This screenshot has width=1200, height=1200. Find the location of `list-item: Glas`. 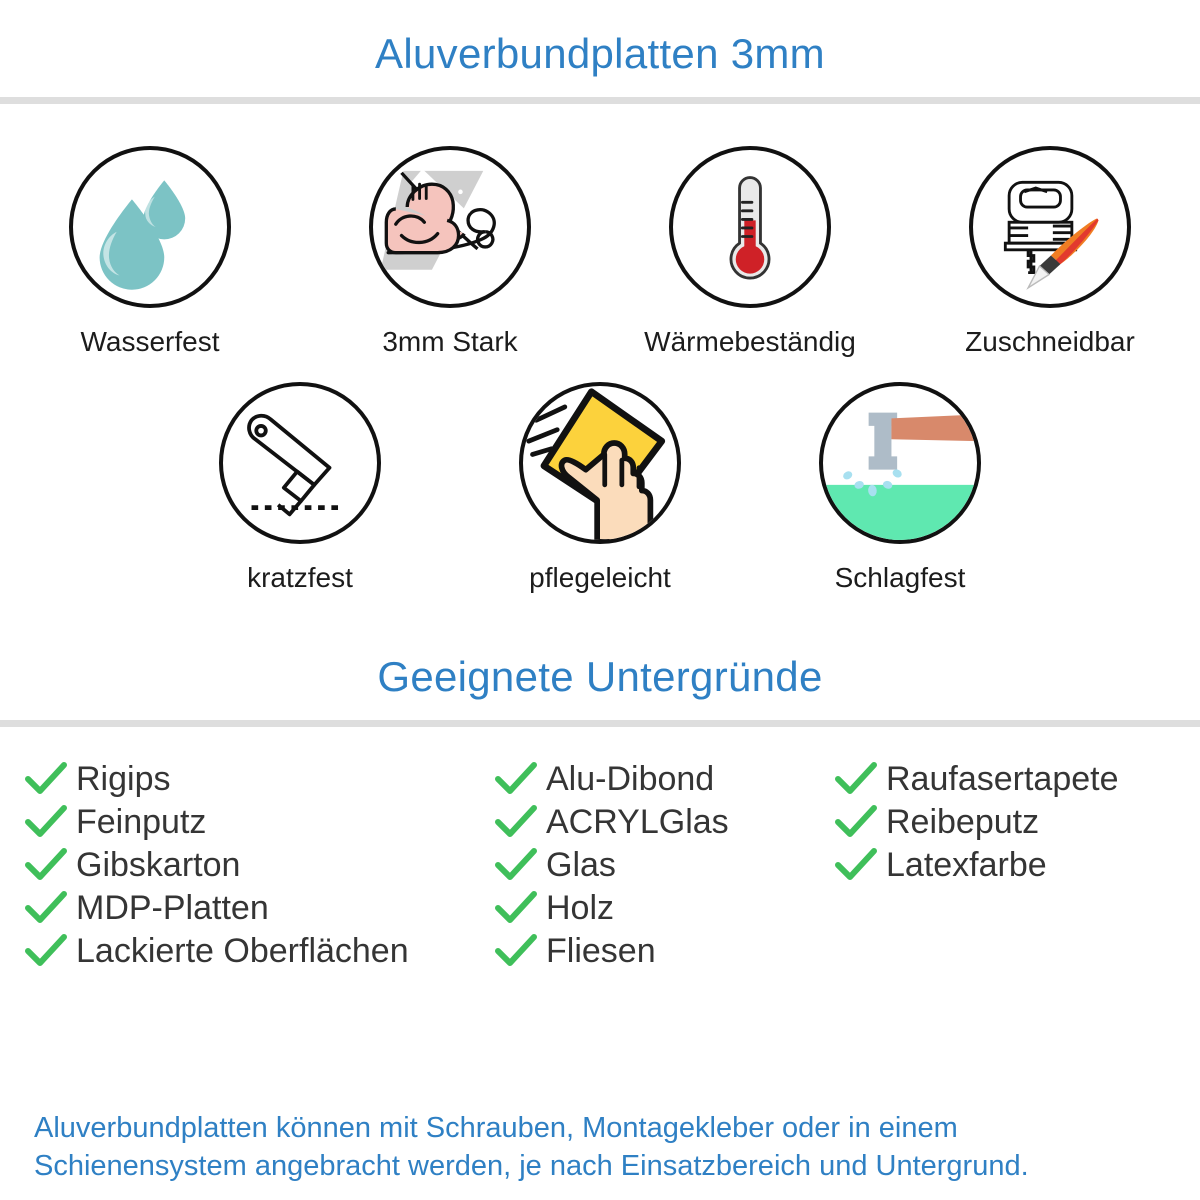

list-item: Glas is located at coordinates (664, 864).